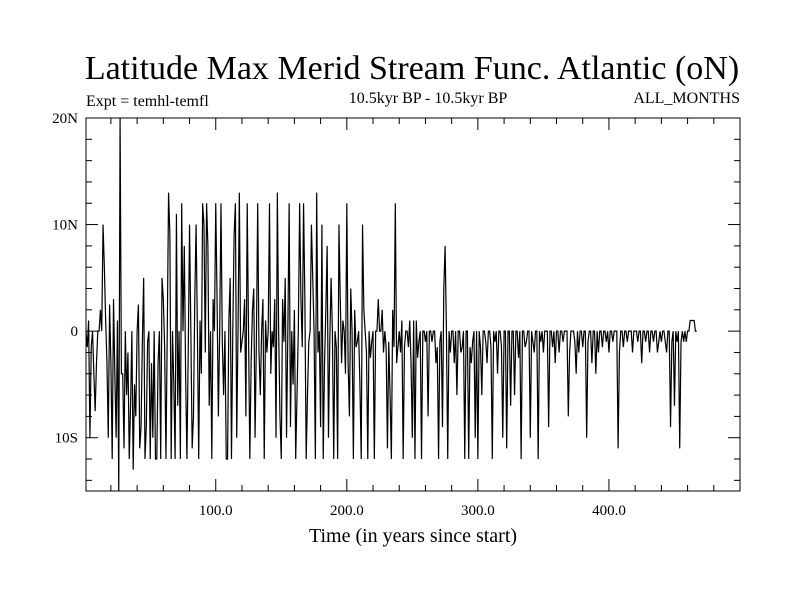 This screenshot has height=600, width=800. I want to click on x-axis-label: Time (in years since start), so click(413, 536).